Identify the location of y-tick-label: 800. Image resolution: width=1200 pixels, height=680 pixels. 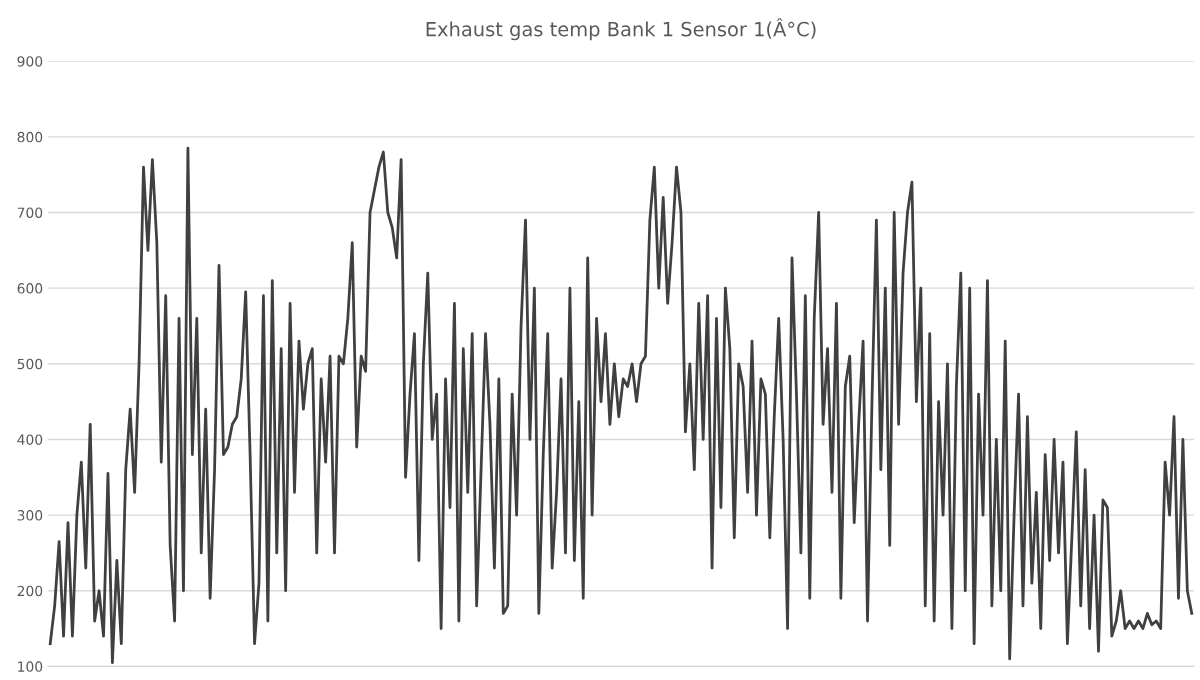
(30, 137).